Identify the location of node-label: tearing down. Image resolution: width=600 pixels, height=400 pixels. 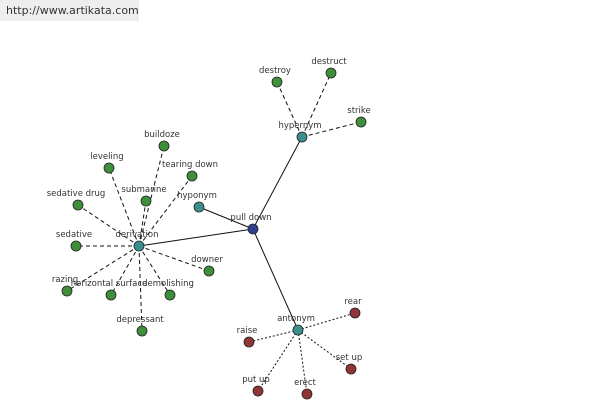
(190, 165).